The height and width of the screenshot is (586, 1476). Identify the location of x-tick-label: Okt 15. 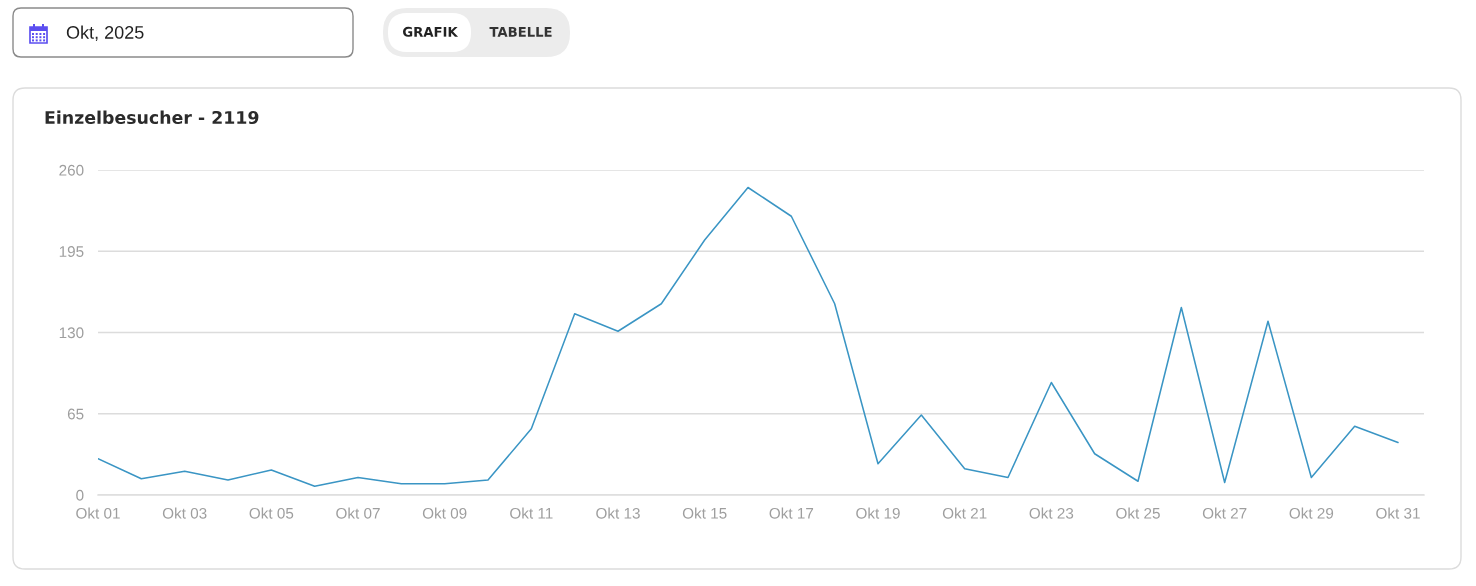
(704, 513).